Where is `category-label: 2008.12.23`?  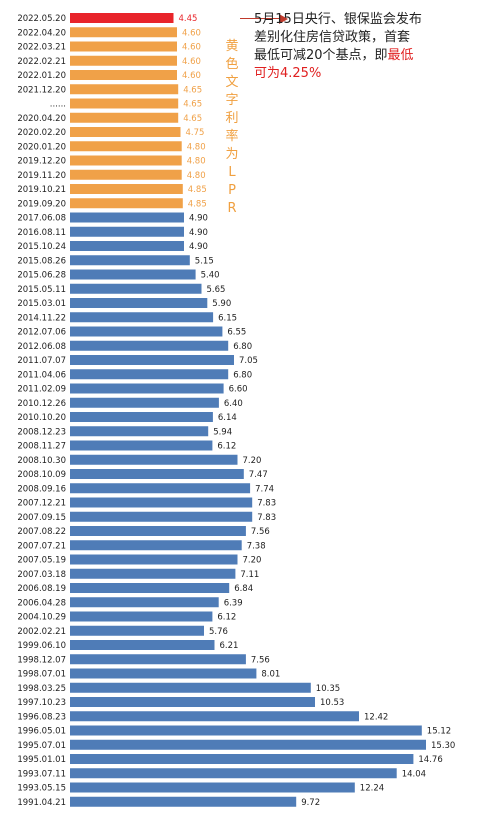 category-label: 2008.12.23 is located at coordinates (41, 432).